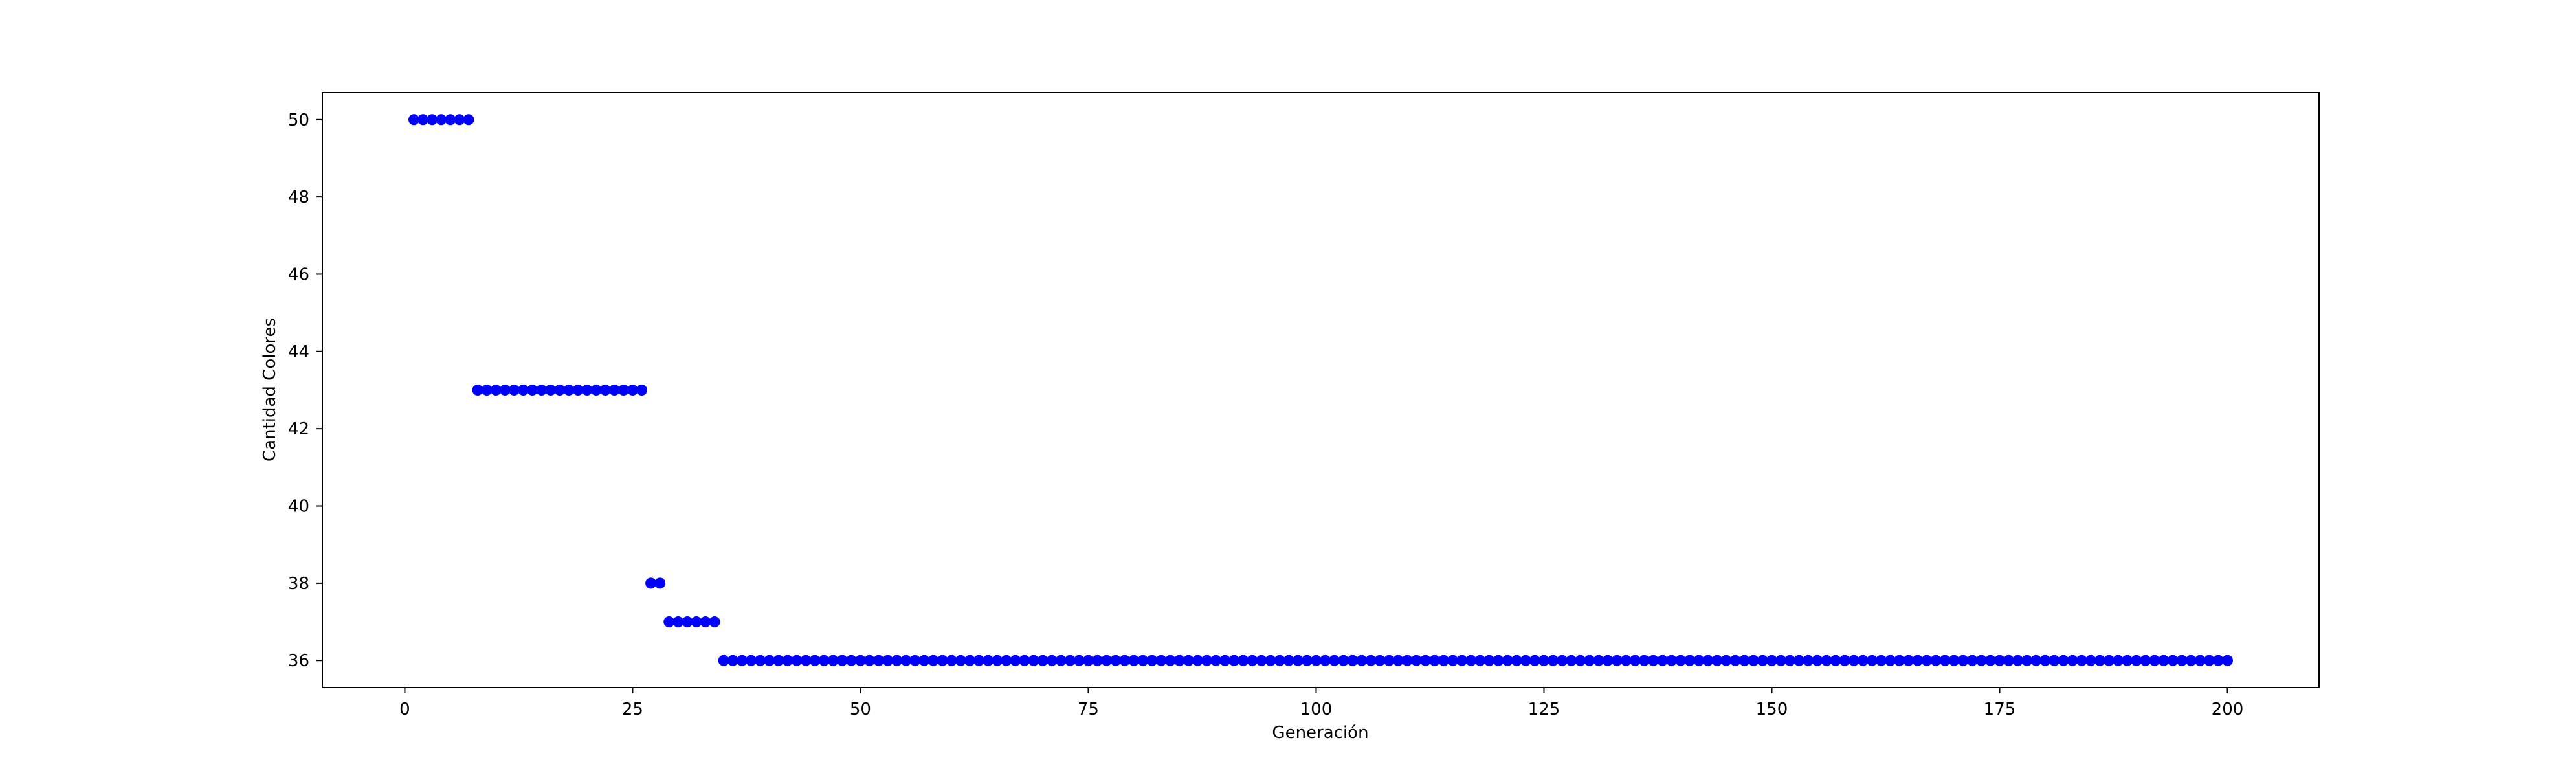 The height and width of the screenshot is (773, 2576). What do you see at coordinates (2000, 709) in the screenshot?
I see `x-tick-label: 175` at bounding box center [2000, 709].